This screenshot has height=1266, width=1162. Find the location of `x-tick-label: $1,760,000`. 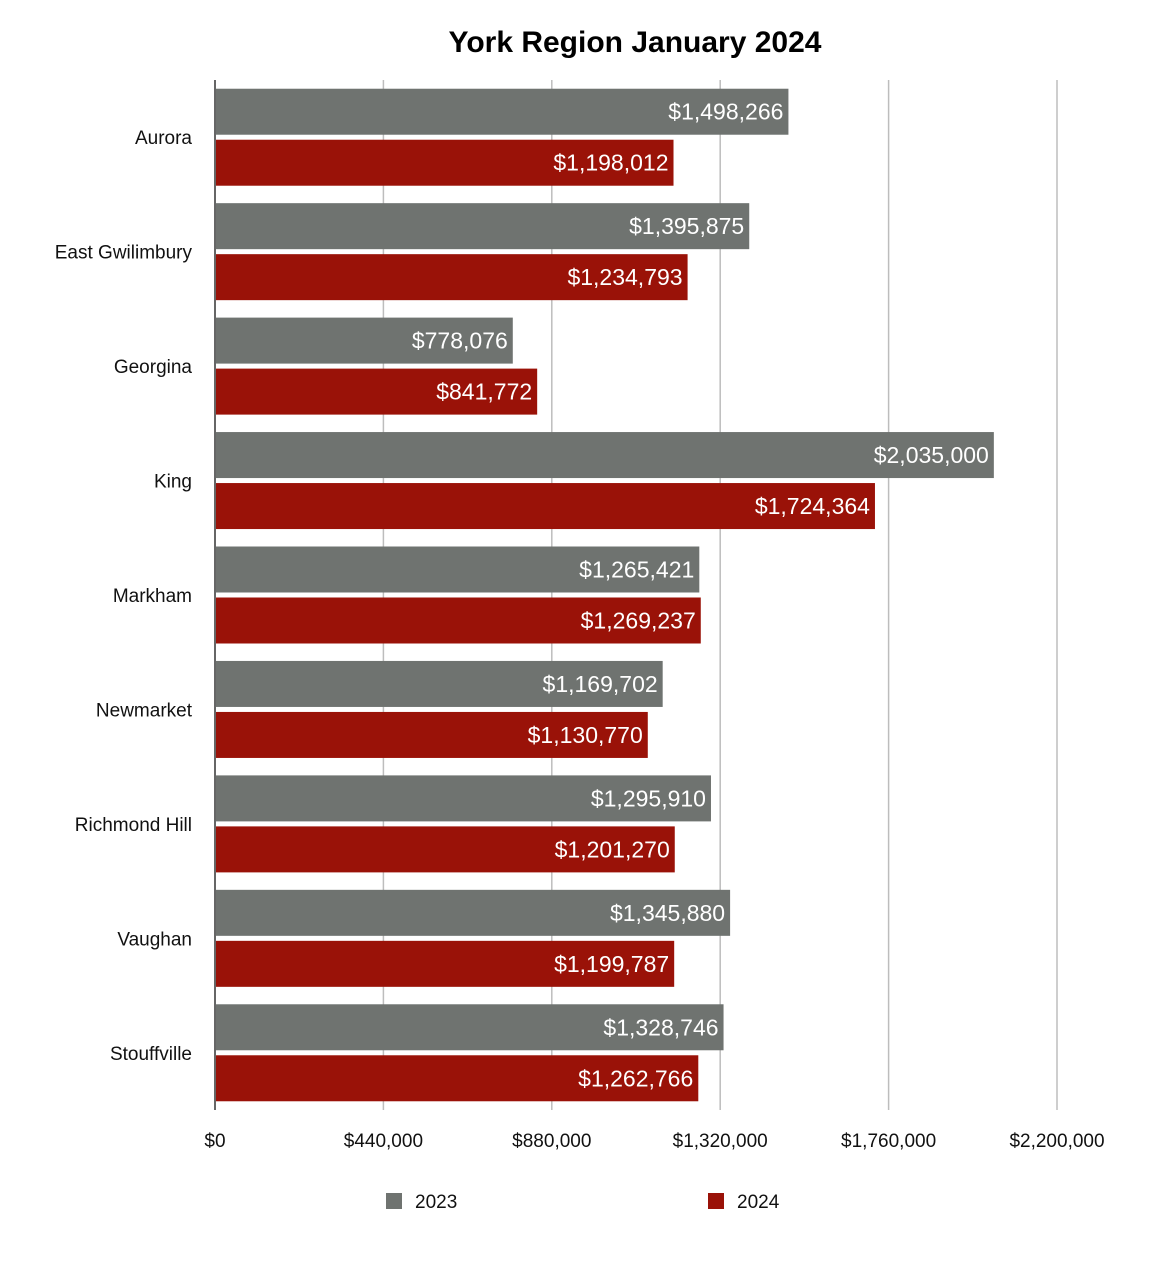

x-tick-label: $1,760,000 is located at coordinates (888, 1141).